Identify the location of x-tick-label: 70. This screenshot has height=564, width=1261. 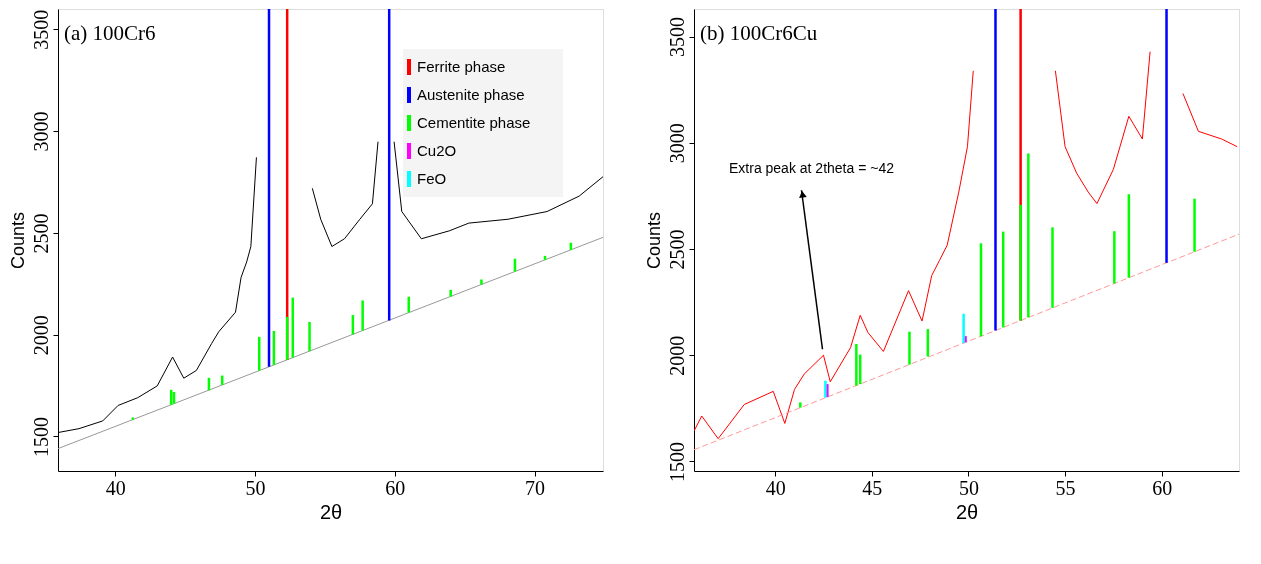
(535, 487).